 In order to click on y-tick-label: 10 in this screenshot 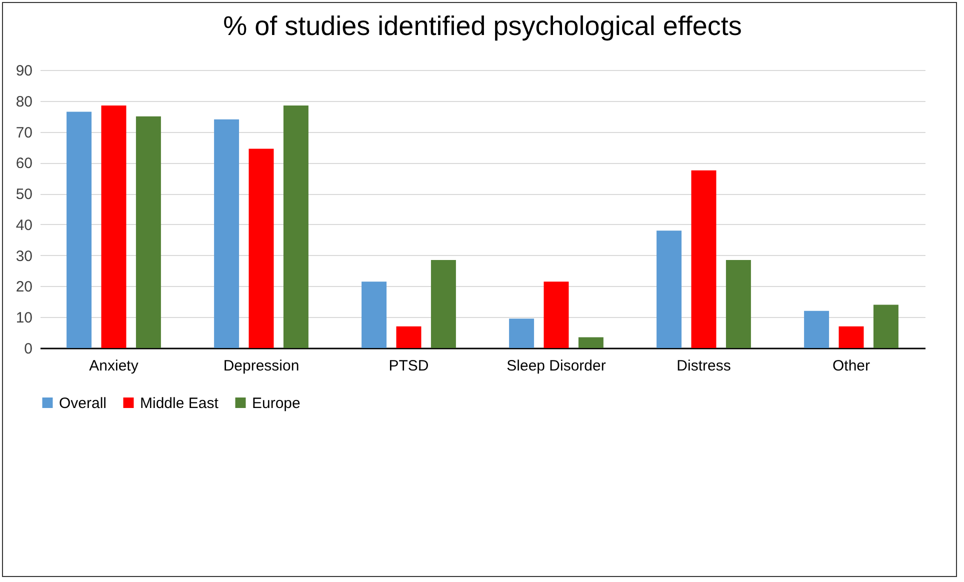, I will do `click(24, 318)`.